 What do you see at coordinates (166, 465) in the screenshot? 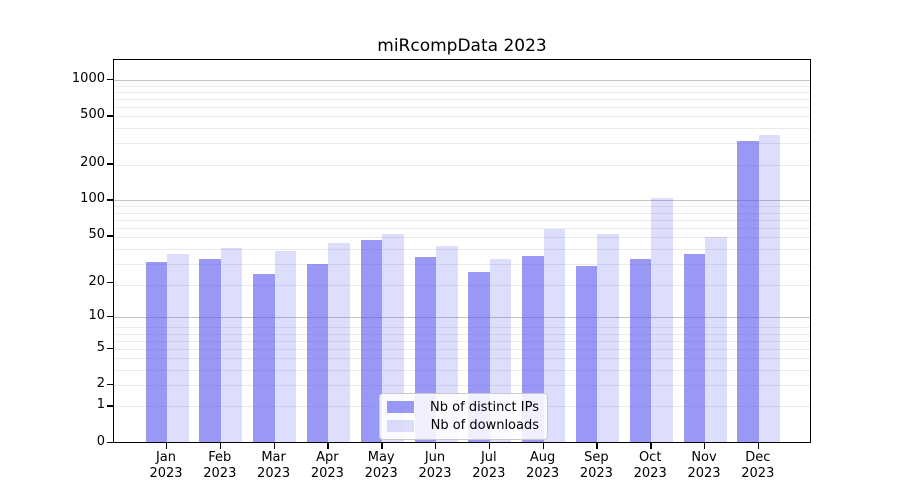
I see `x-tick-label: Jan 2023` at bounding box center [166, 465].